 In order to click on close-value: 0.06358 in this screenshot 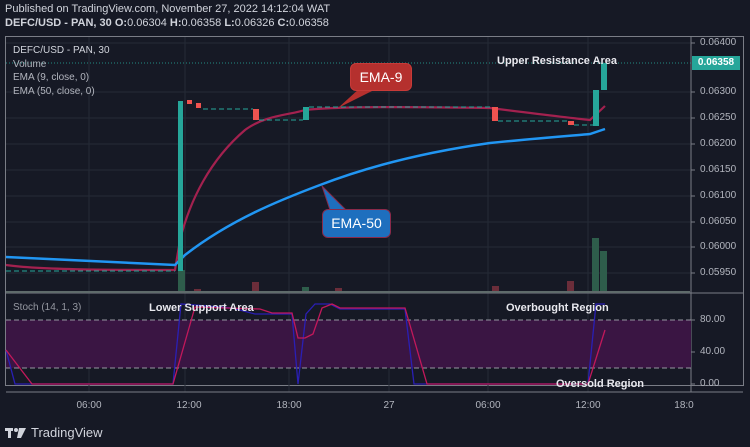, I will do `click(309, 23)`.